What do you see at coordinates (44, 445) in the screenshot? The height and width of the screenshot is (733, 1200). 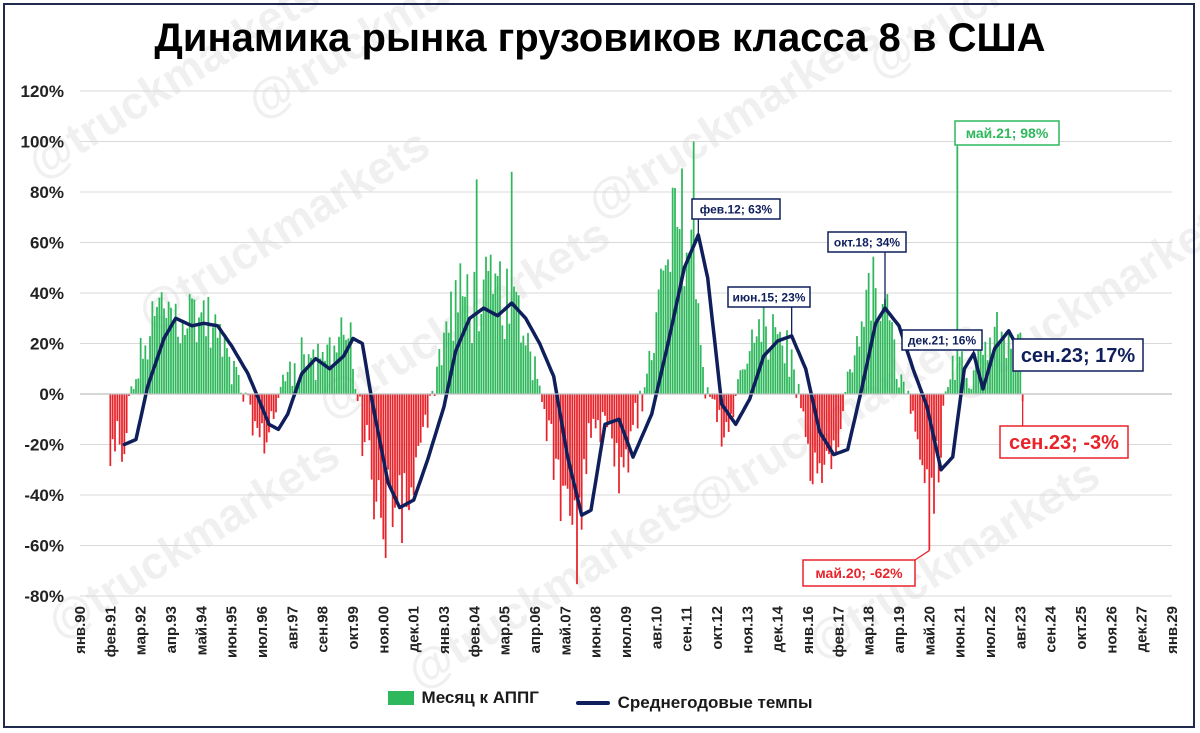 I see `y-tick-label: -20%` at bounding box center [44, 445].